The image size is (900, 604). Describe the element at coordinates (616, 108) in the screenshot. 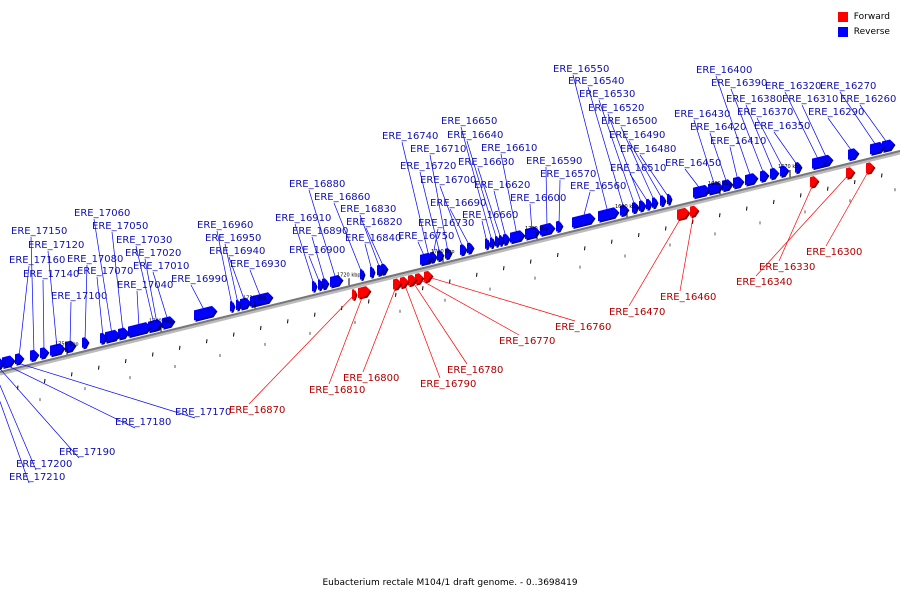

I see `gene-label: ERE_16520` at that location.